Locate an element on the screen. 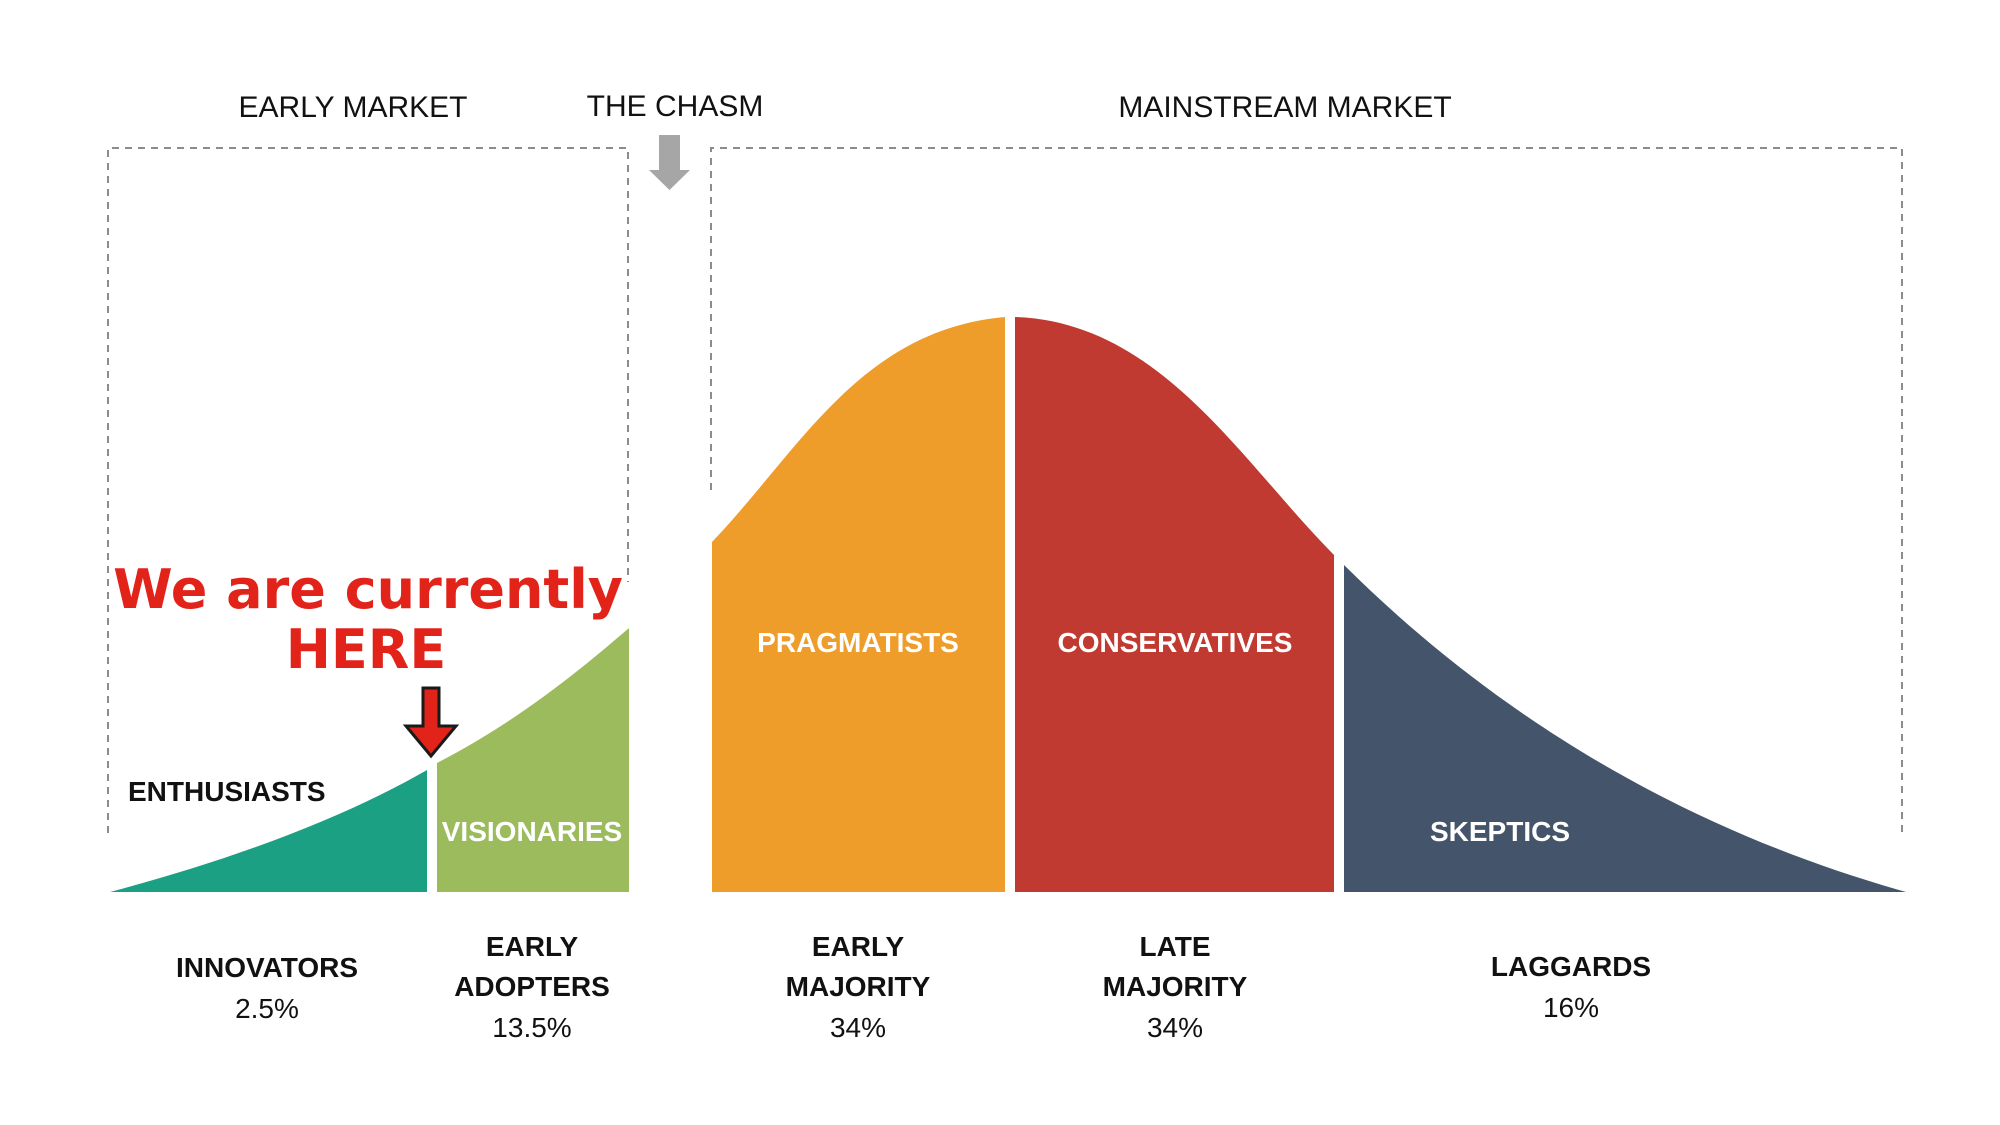 This screenshot has width=2000, height=1125. early-majority-category-line-2: MAJORITY is located at coordinates (858, 986).